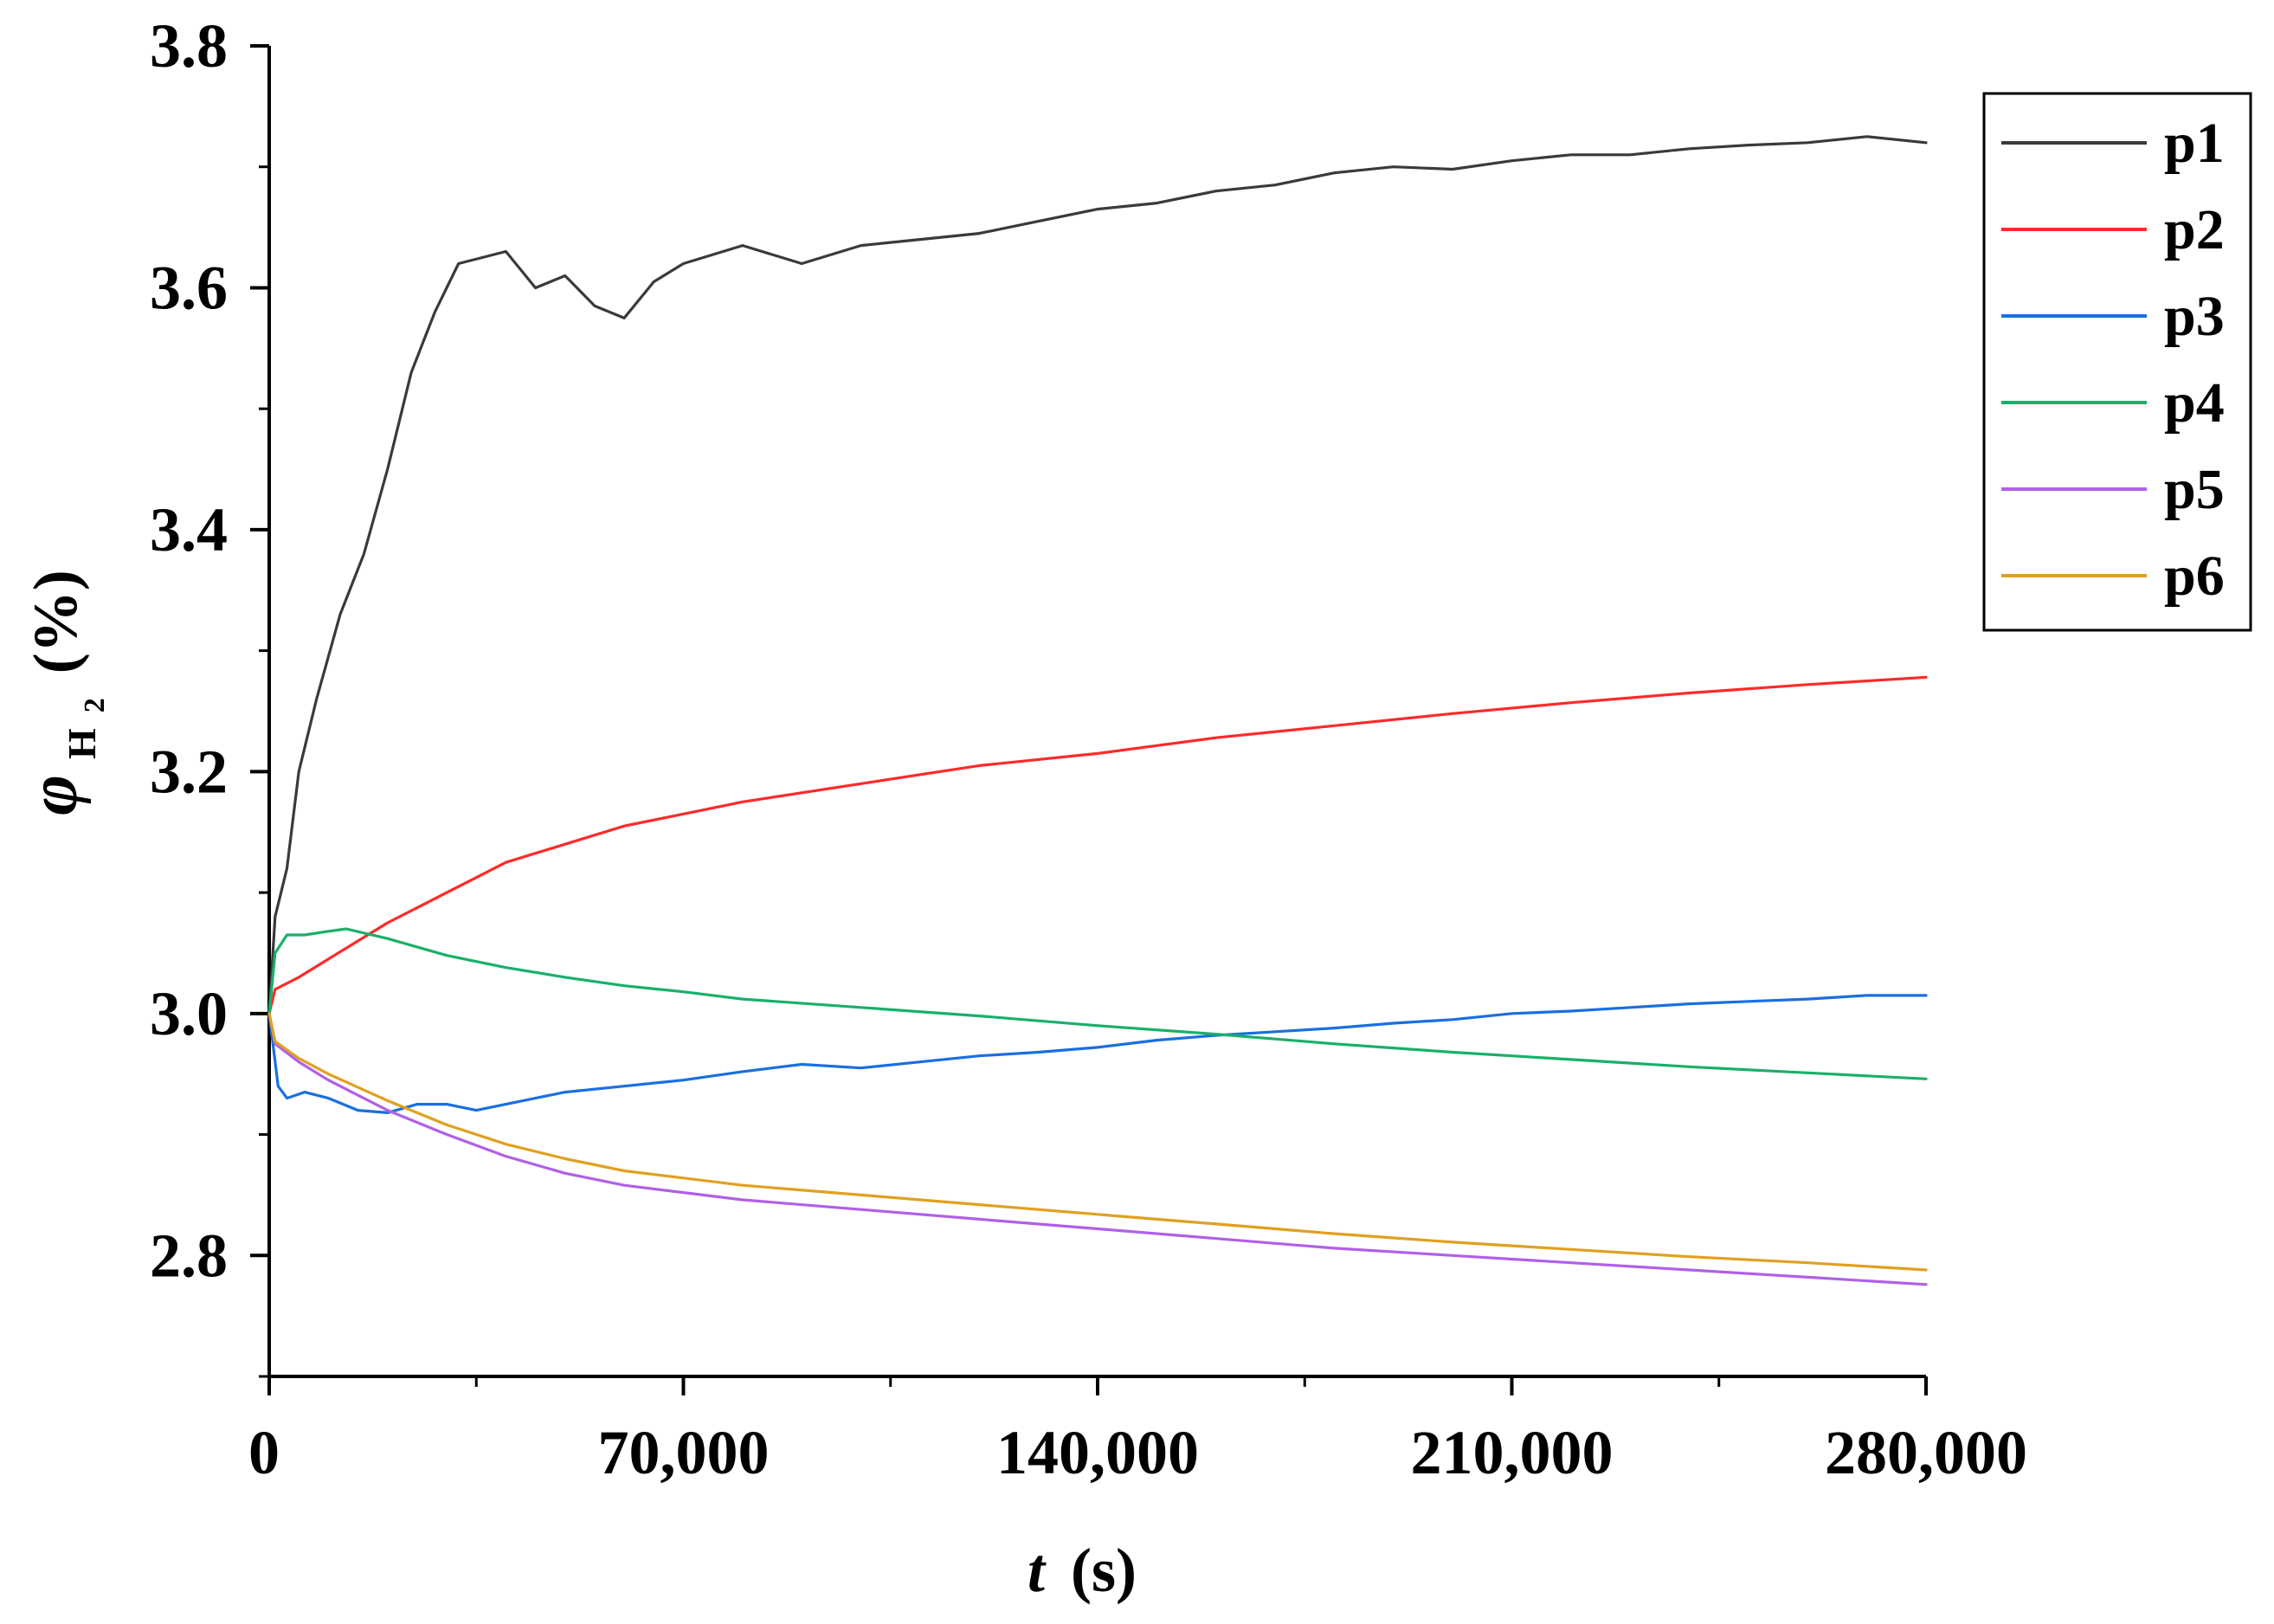 This screenshot has width=2274, height=1624. I want to click on y-axis-var: φ, so click(54, 795).